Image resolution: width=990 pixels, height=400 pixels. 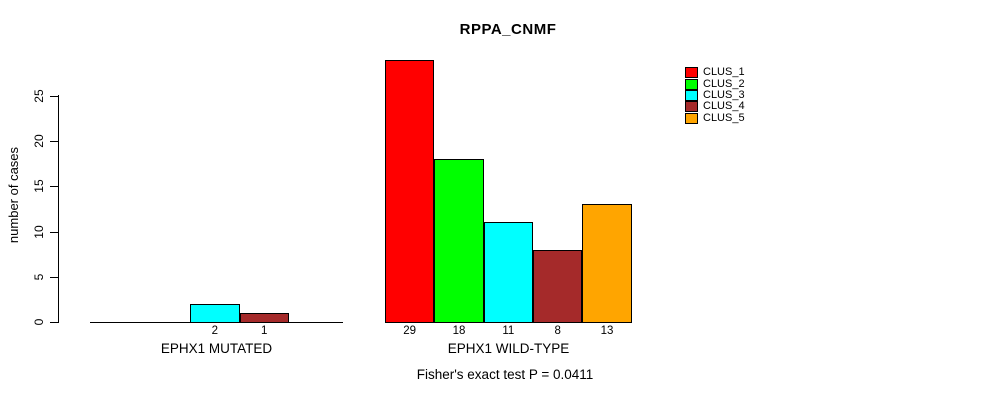 What do you see at coordinates (724, 106) in the screenshot?
I see `legend-label-clus-4: CLUS_4` at bounding box center [724, 106].